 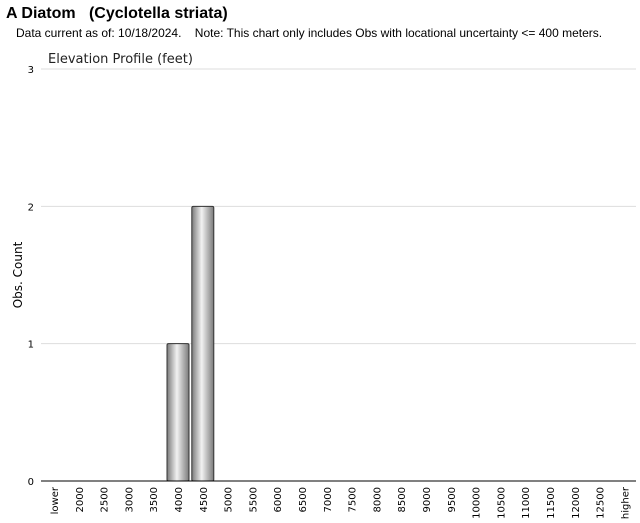 What do you see at coordinates (576, 503) in the screenshot?
I see `x-tick-label: 12000` at bounding box center [576, 503].